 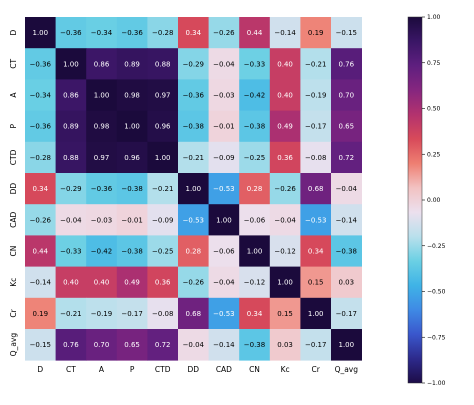 What do you see at coordinates (316, 126) in the screenshot?
I see `heatmap-cell-P-Cr` at bounding box center [316, 126].